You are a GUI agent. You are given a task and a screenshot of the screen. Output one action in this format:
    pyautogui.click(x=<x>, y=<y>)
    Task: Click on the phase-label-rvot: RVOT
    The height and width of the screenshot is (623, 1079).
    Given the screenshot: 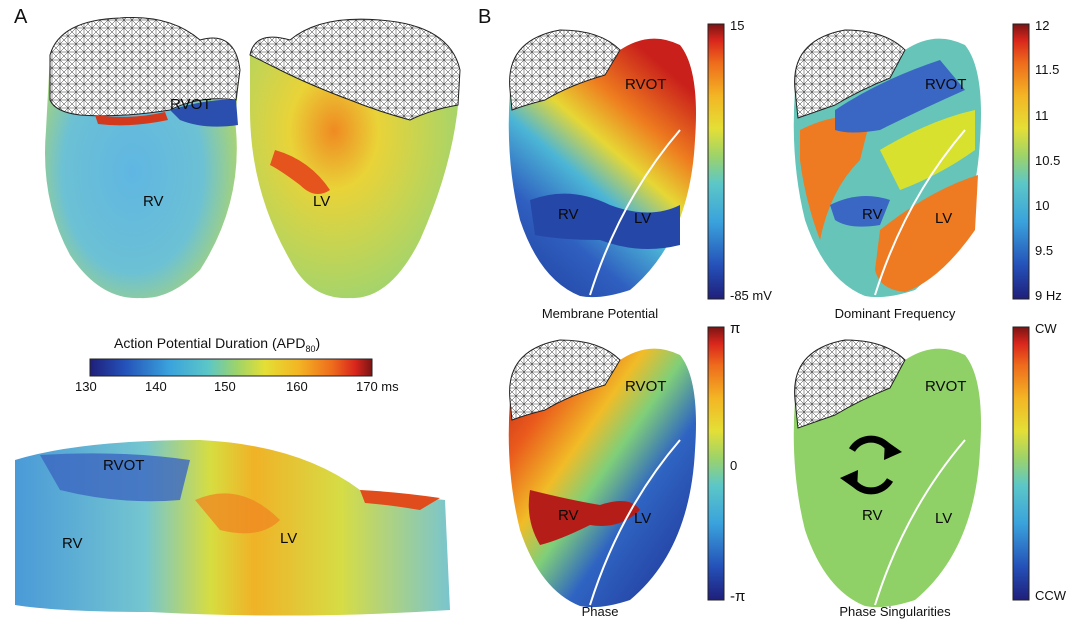 What is the action you would take?
    pyautogui.click(x=646, y=386)
    